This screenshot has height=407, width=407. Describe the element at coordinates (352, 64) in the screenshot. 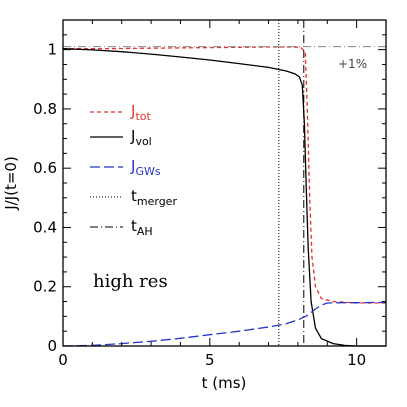

I see `percent-annotation: +1%` at that location.